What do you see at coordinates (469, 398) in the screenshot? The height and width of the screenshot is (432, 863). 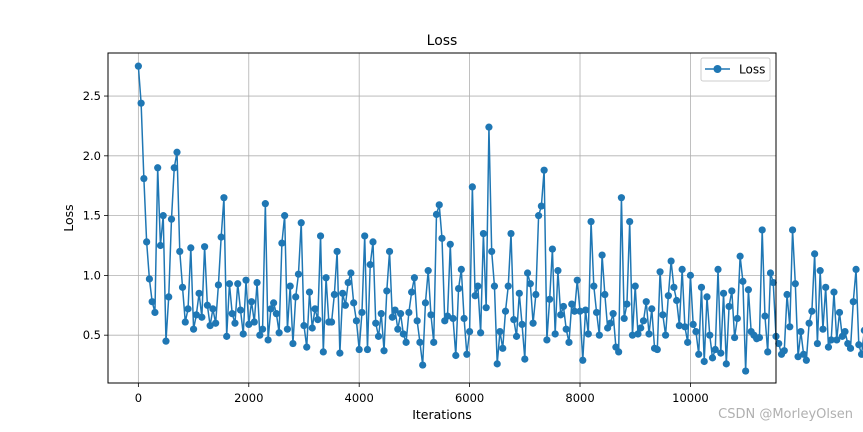 I see `x-tick-label: 6000` at bounding box center [469, 398].